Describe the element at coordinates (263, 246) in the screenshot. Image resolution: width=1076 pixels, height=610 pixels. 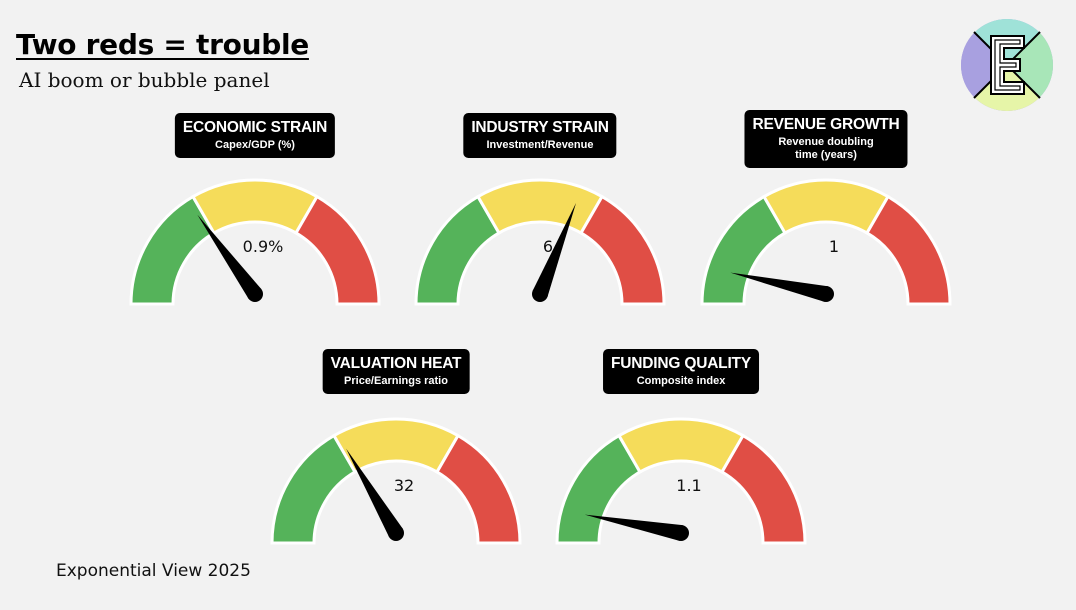
I see `gauge-reading: 0.9%` at that location.